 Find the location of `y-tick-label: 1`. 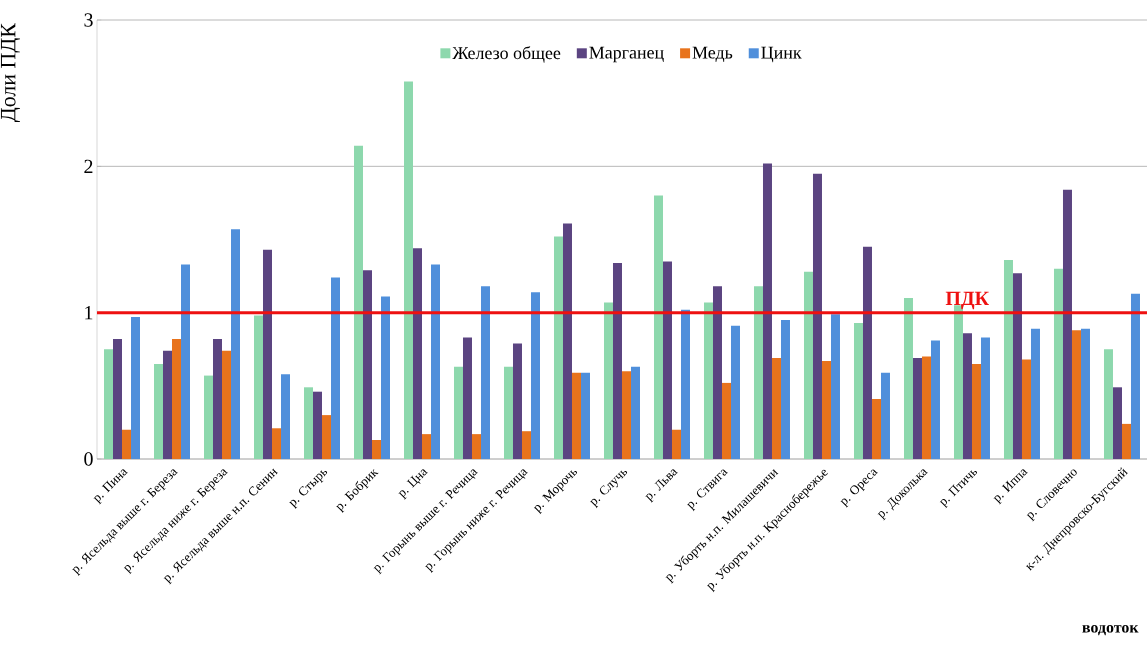

y-tick-label: 1 is located at coordinates (89, 313).